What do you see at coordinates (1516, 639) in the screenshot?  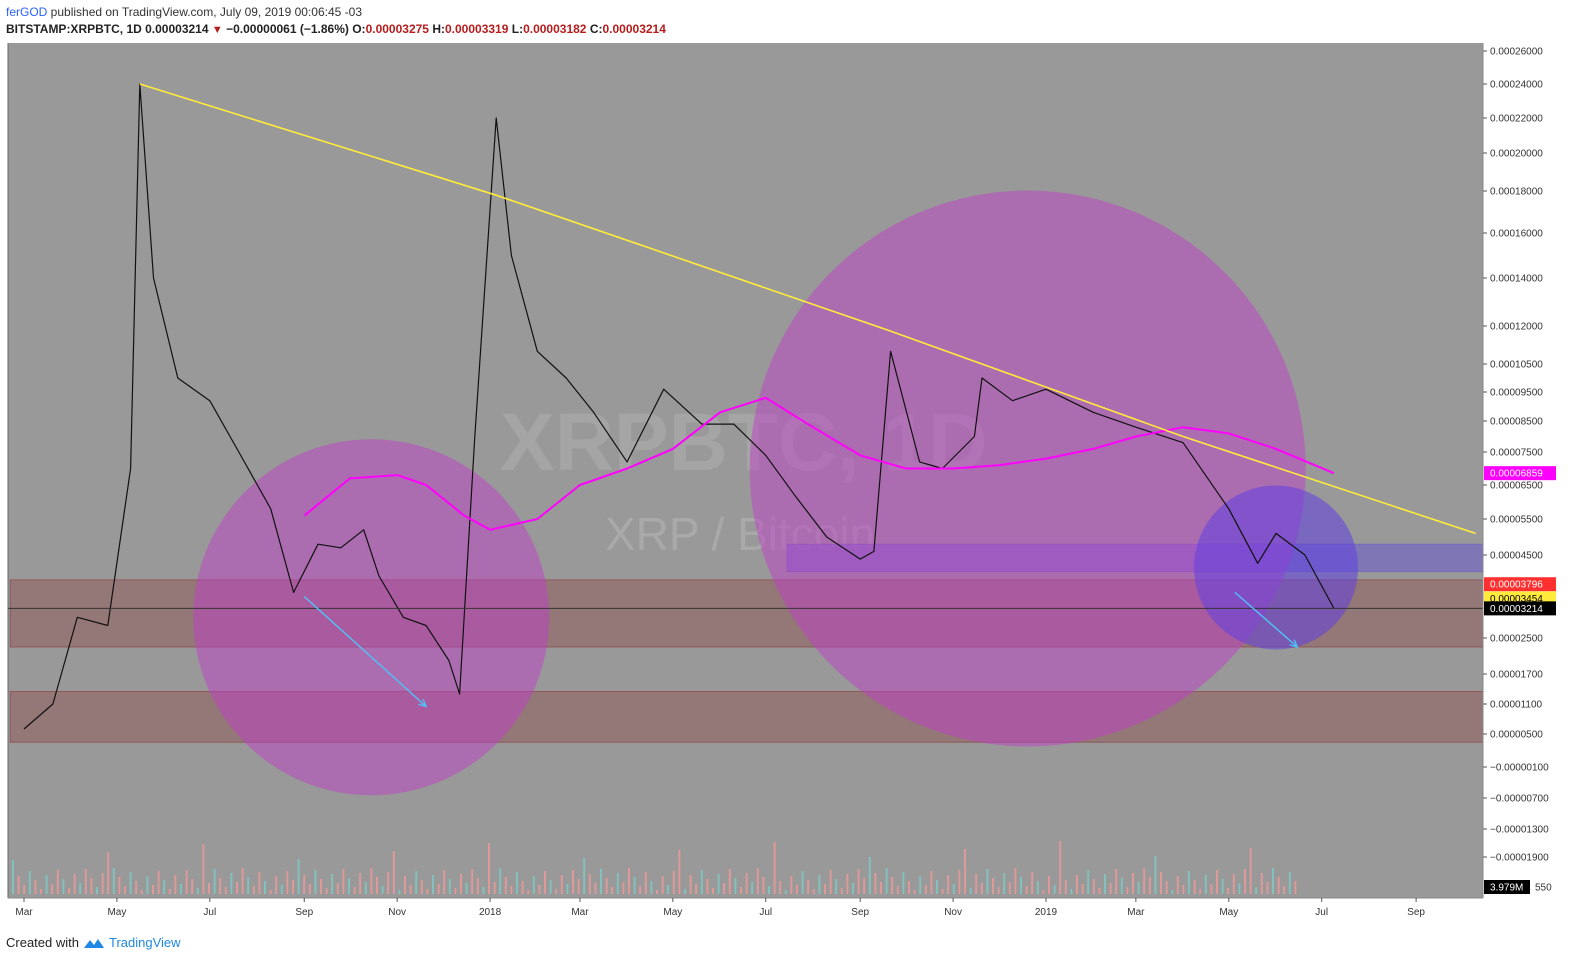 I see `y-tick-label: 0.00002500` at bounding box center [1516, 639].